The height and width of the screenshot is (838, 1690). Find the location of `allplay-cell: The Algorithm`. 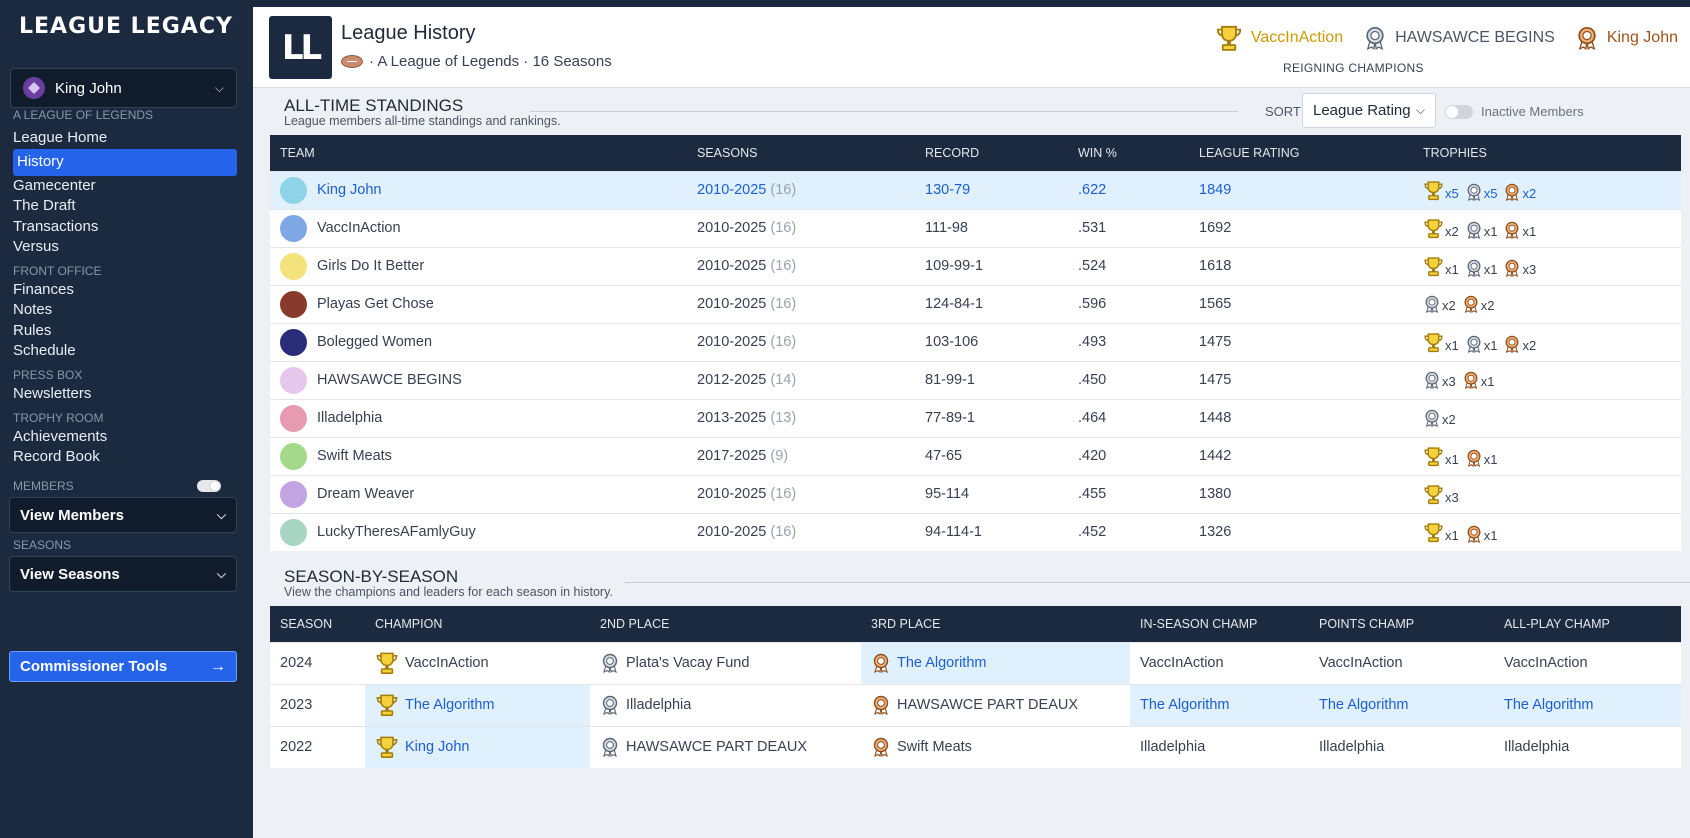

allplay-cell: The Algorithm is located at coordinates (1587, 704).